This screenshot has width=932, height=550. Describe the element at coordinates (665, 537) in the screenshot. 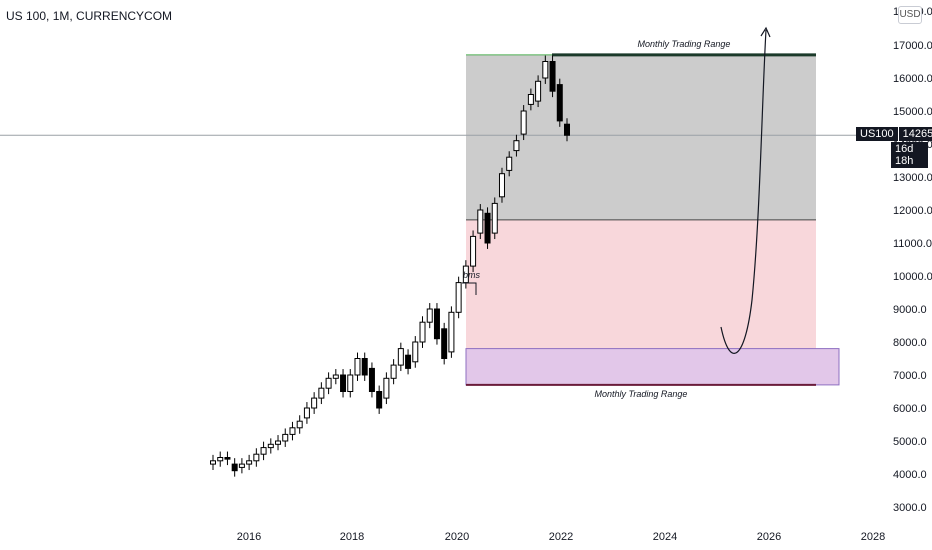

I see `x-tick-label: 2024` at that location.